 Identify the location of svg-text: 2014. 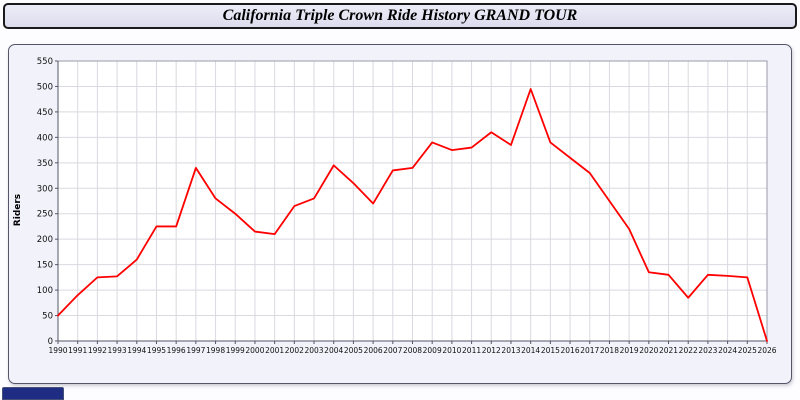
(530, 350).